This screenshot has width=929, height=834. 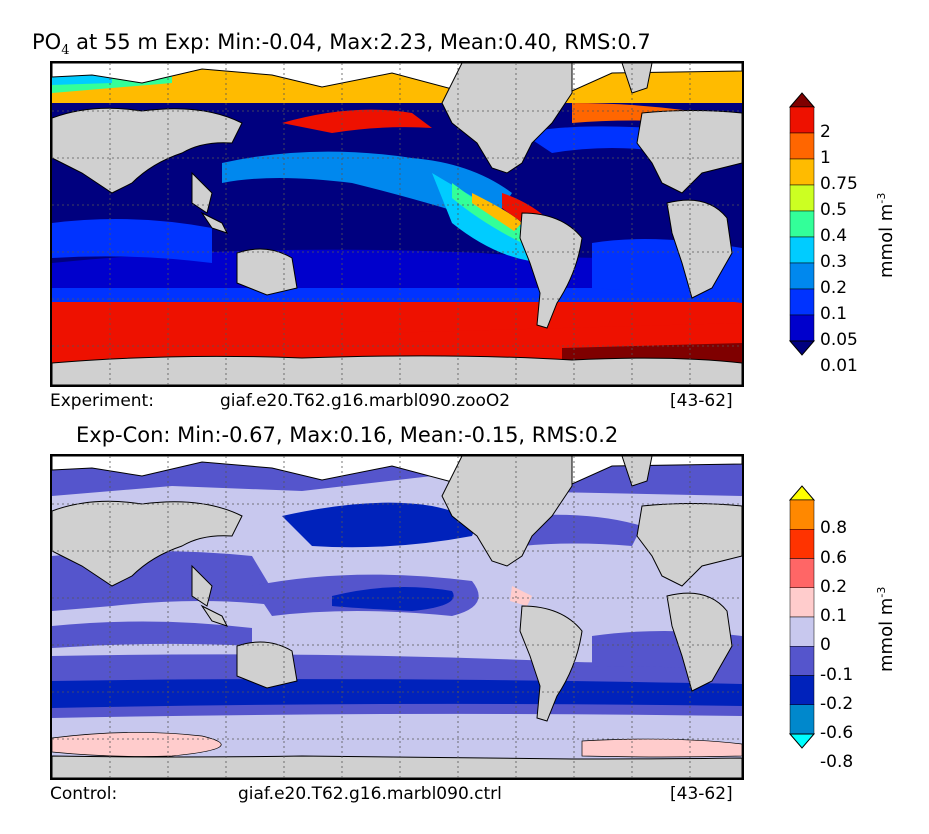 What do you see at coordinates (886, 235) in the screenshot?
I see `experiment-colorbar-units: mmol m-3` at bounding box center [886, 235].